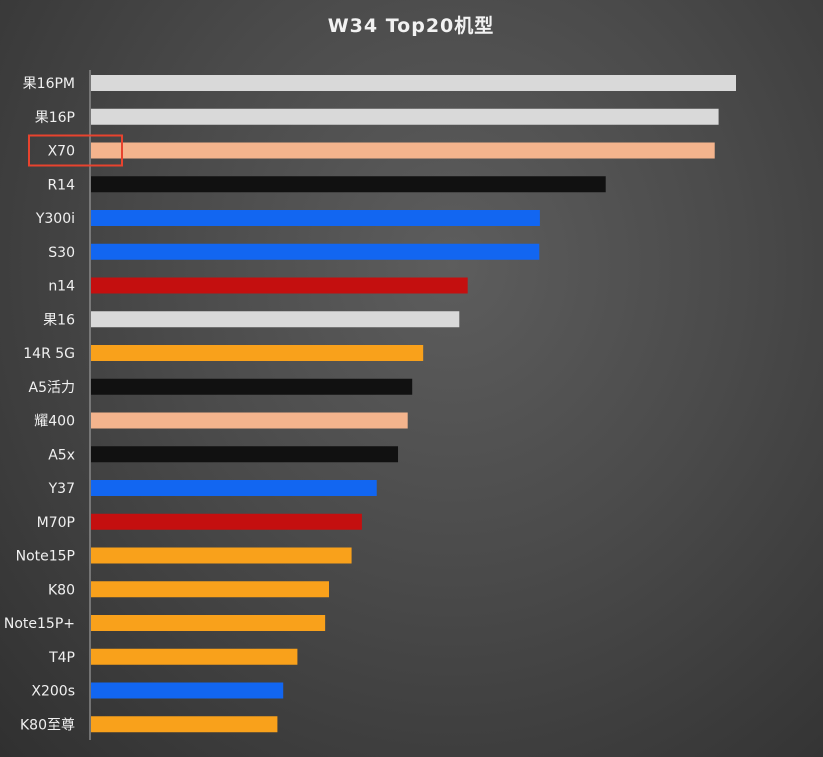  Describe the element at coordinates (49, 84) in the screenshot. I see `category-label-0: 果16PM` at that location.